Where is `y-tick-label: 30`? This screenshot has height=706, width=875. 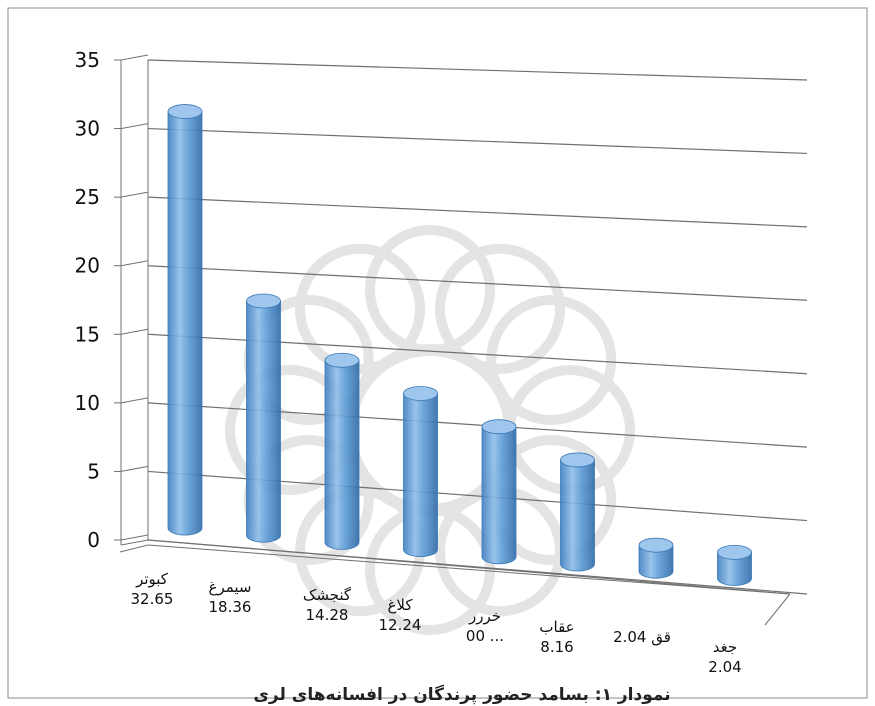 y-tick-label: 30 is located at coordinates (87, 129).